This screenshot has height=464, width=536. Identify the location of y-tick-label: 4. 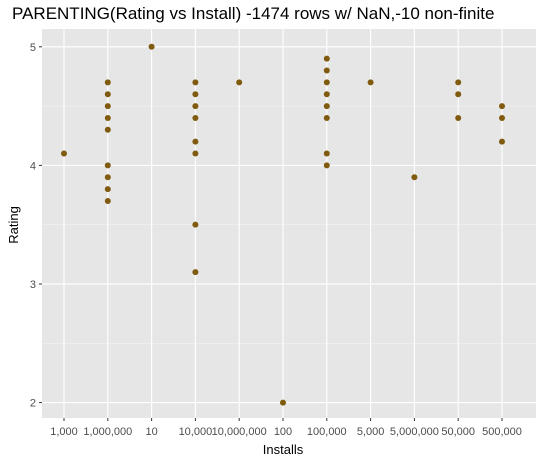
(33, 166).